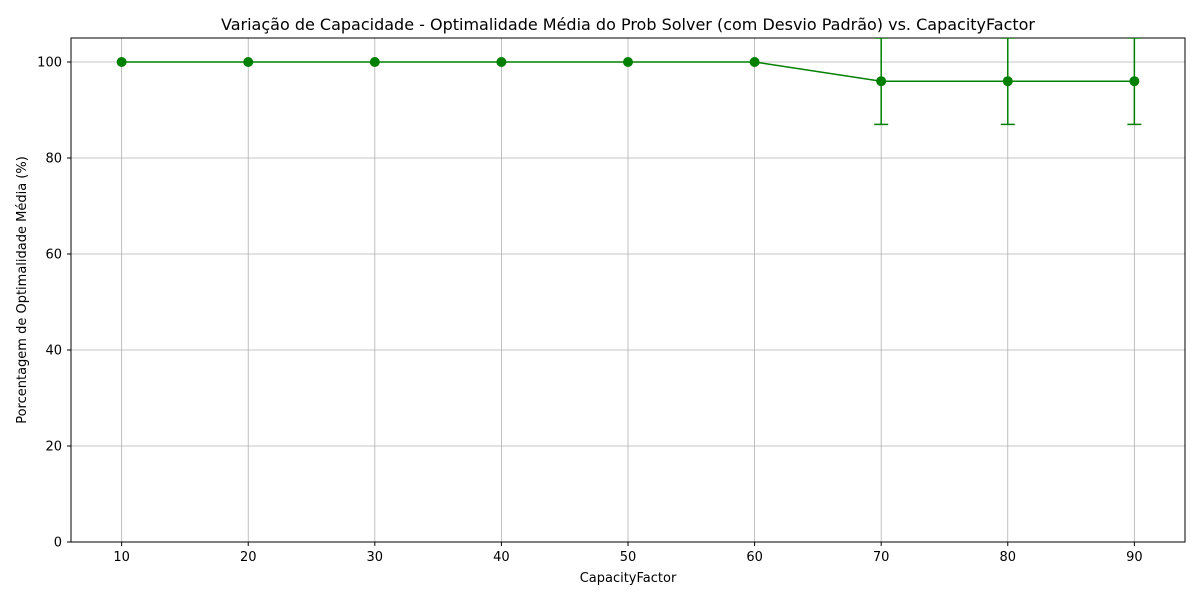 The height and width of the screenshot is (600, 1200). I want to click on x-tick-label: 30, so click(375, 557).